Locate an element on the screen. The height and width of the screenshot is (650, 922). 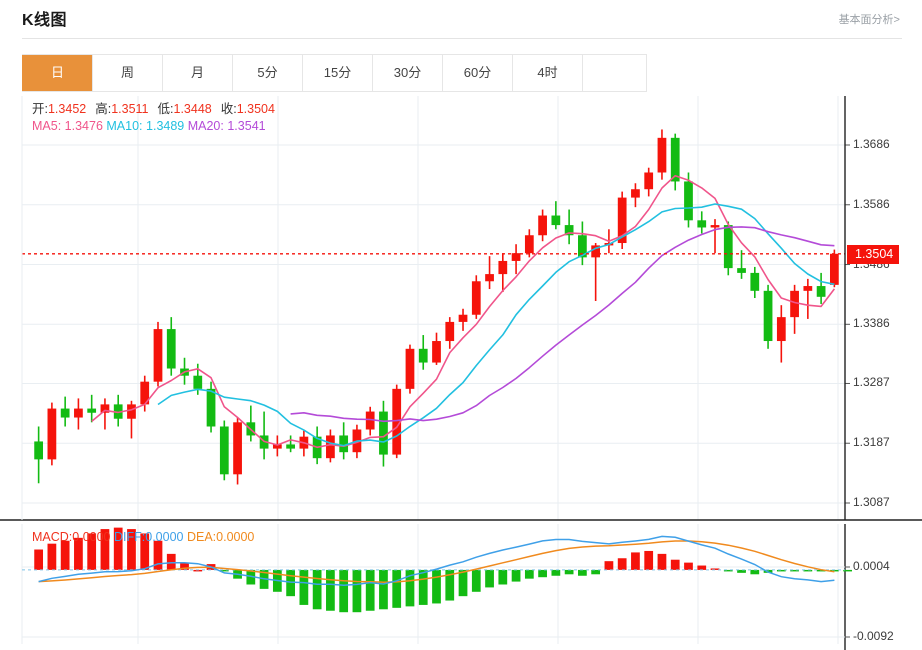
tab-1: 周 is located at coordinates (127, 73).